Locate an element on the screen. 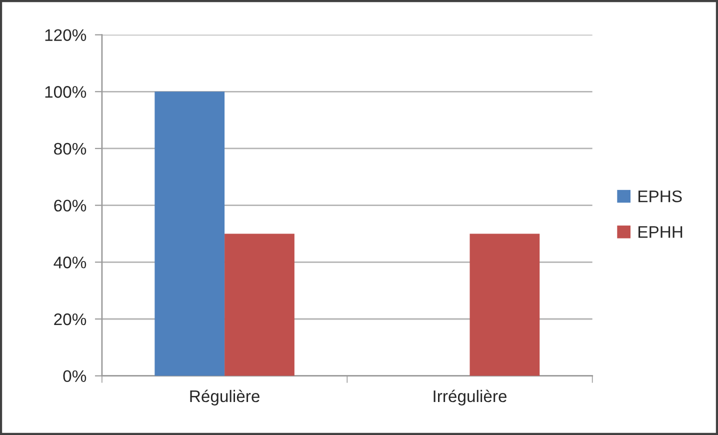 The width and height of the screenshot is (718, 435). legend-label: EPHS is located at coordinates (660, 196).